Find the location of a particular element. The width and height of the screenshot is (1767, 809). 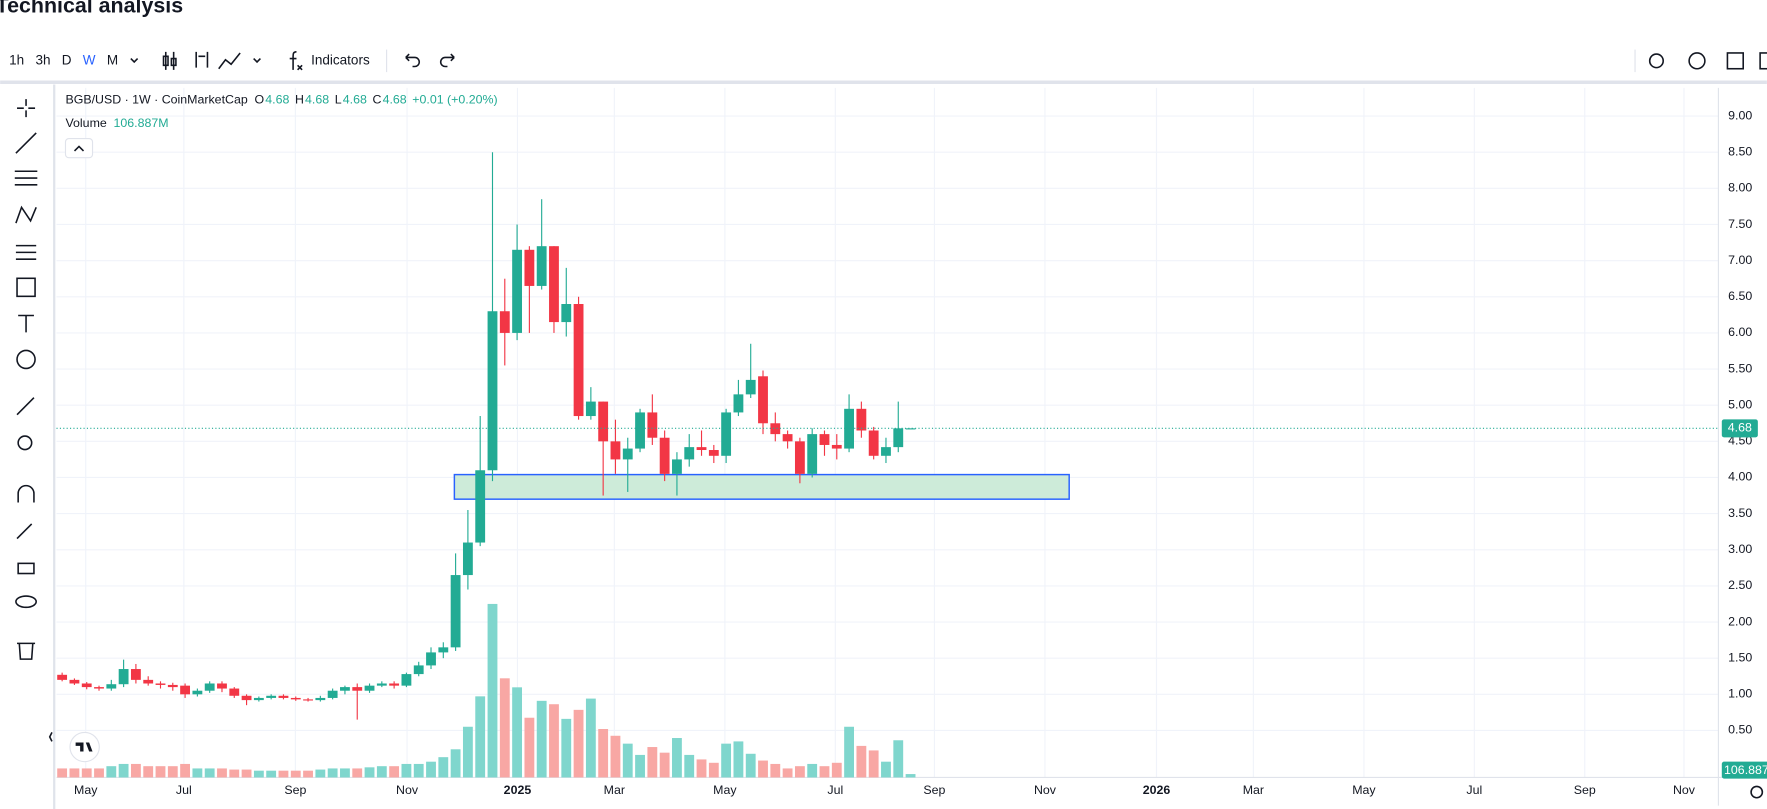

drawing-toolbar is located at coordinates (26, 379).